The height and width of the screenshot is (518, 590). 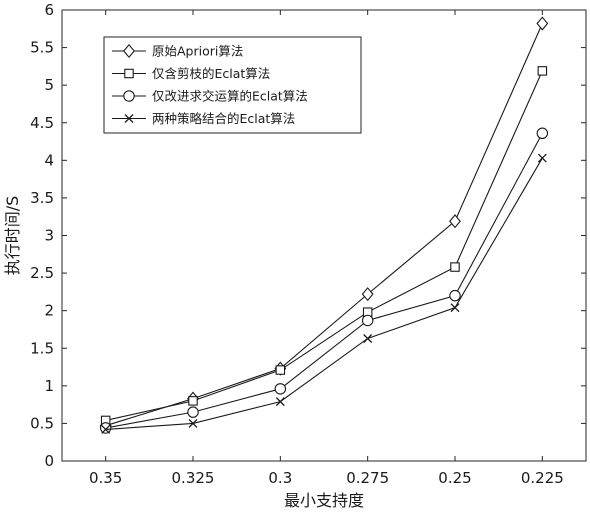 I want to click on legend-entry: 两种策略结合的Eclat算法, so click(x=203, y=118).